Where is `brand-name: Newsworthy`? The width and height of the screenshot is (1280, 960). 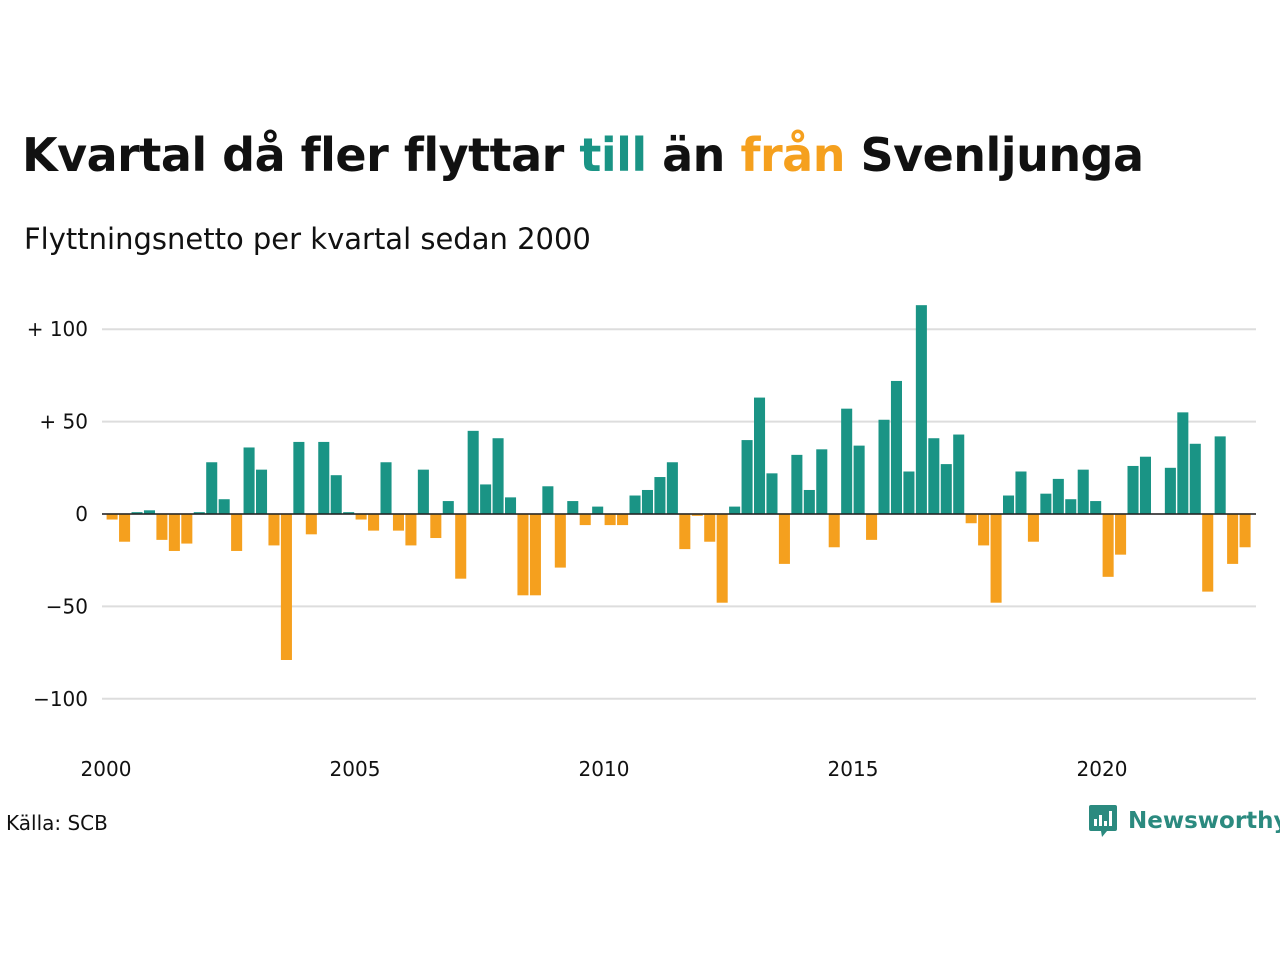
brand-name: Newsworthy is located at coordinates (1204, 821).